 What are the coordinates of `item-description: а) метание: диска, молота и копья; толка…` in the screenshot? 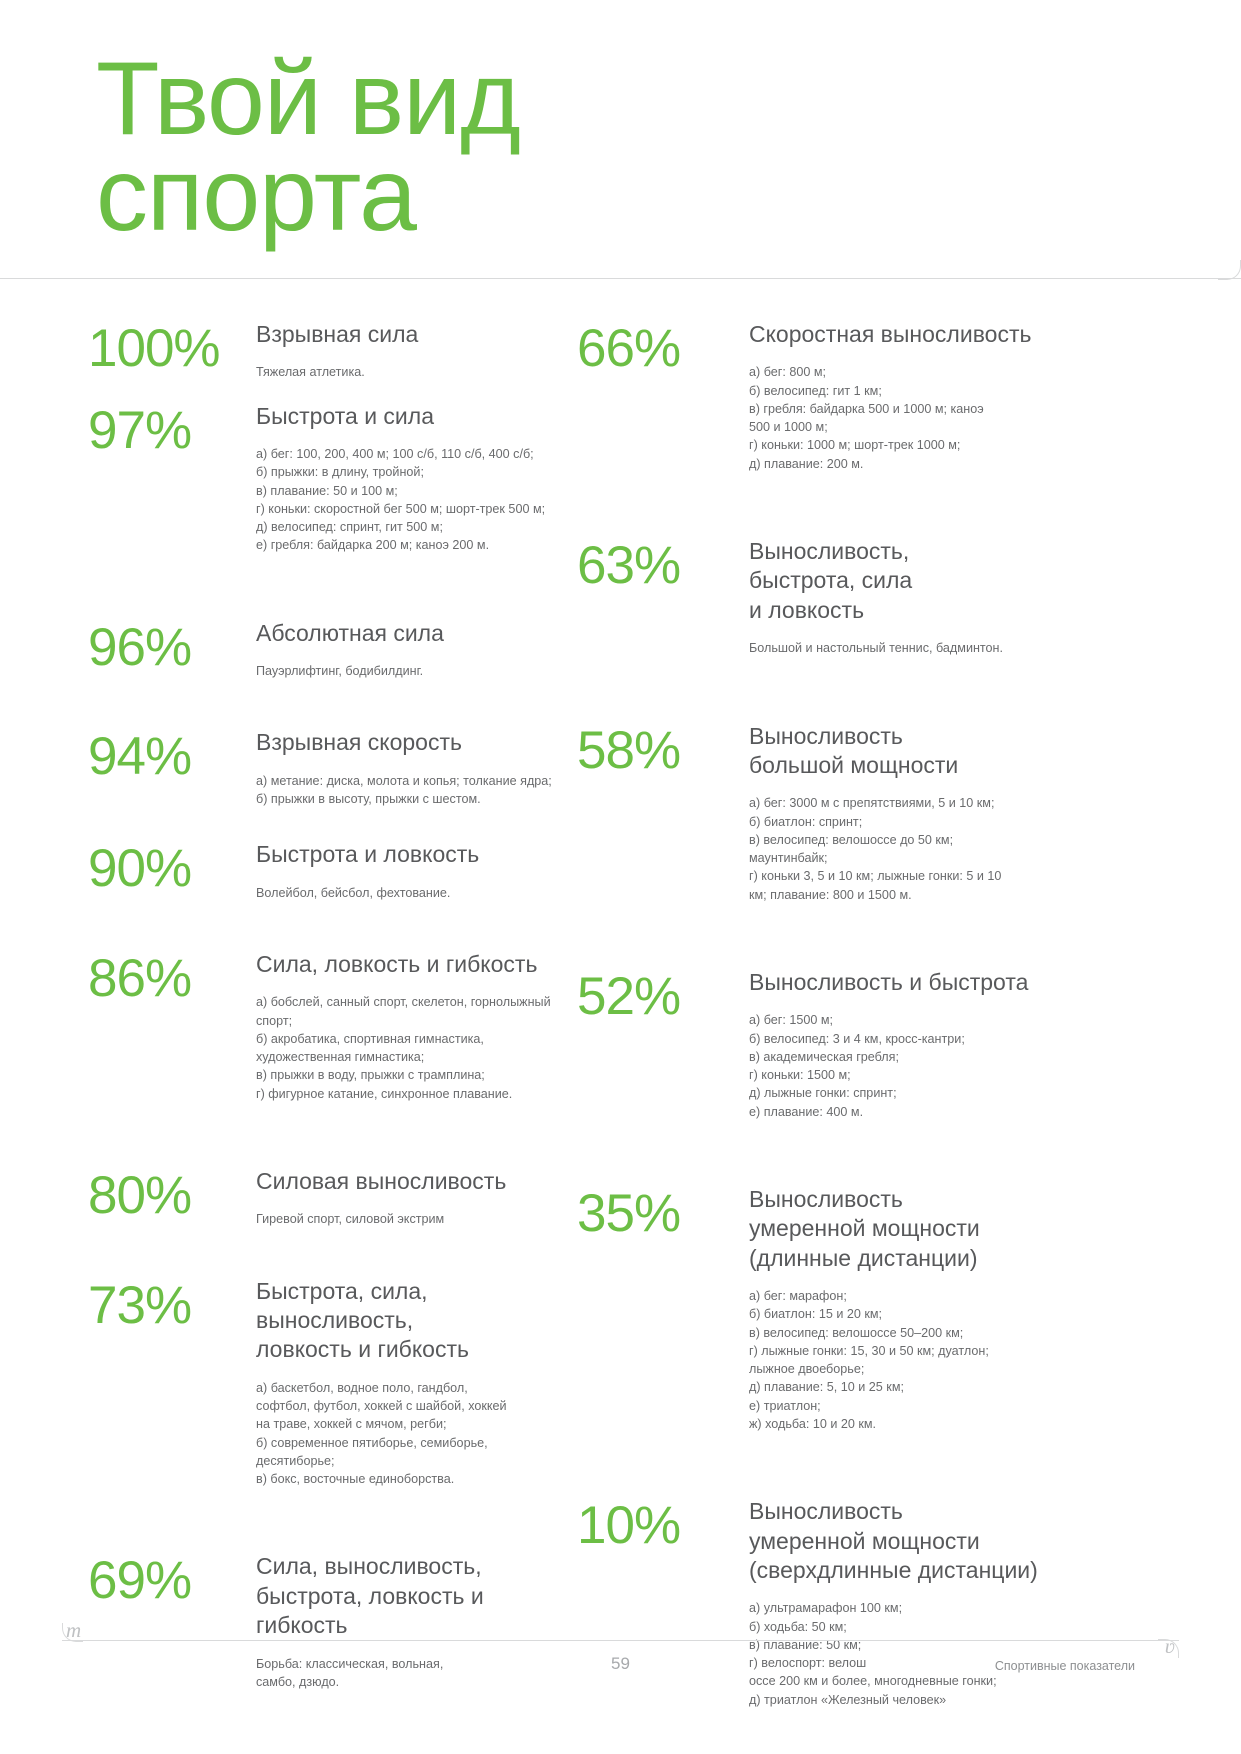 It's located at (404, 789).